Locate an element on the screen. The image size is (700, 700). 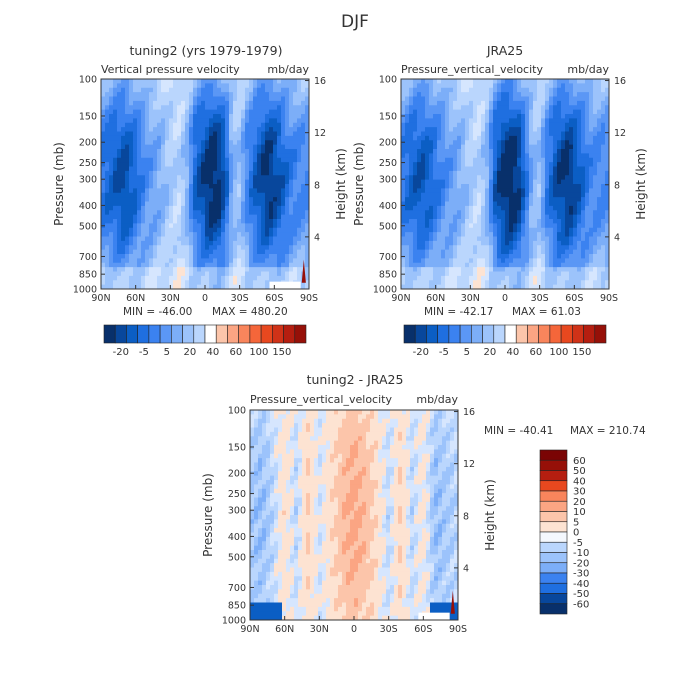
max-value-streak is located at coordinates (303, 271).